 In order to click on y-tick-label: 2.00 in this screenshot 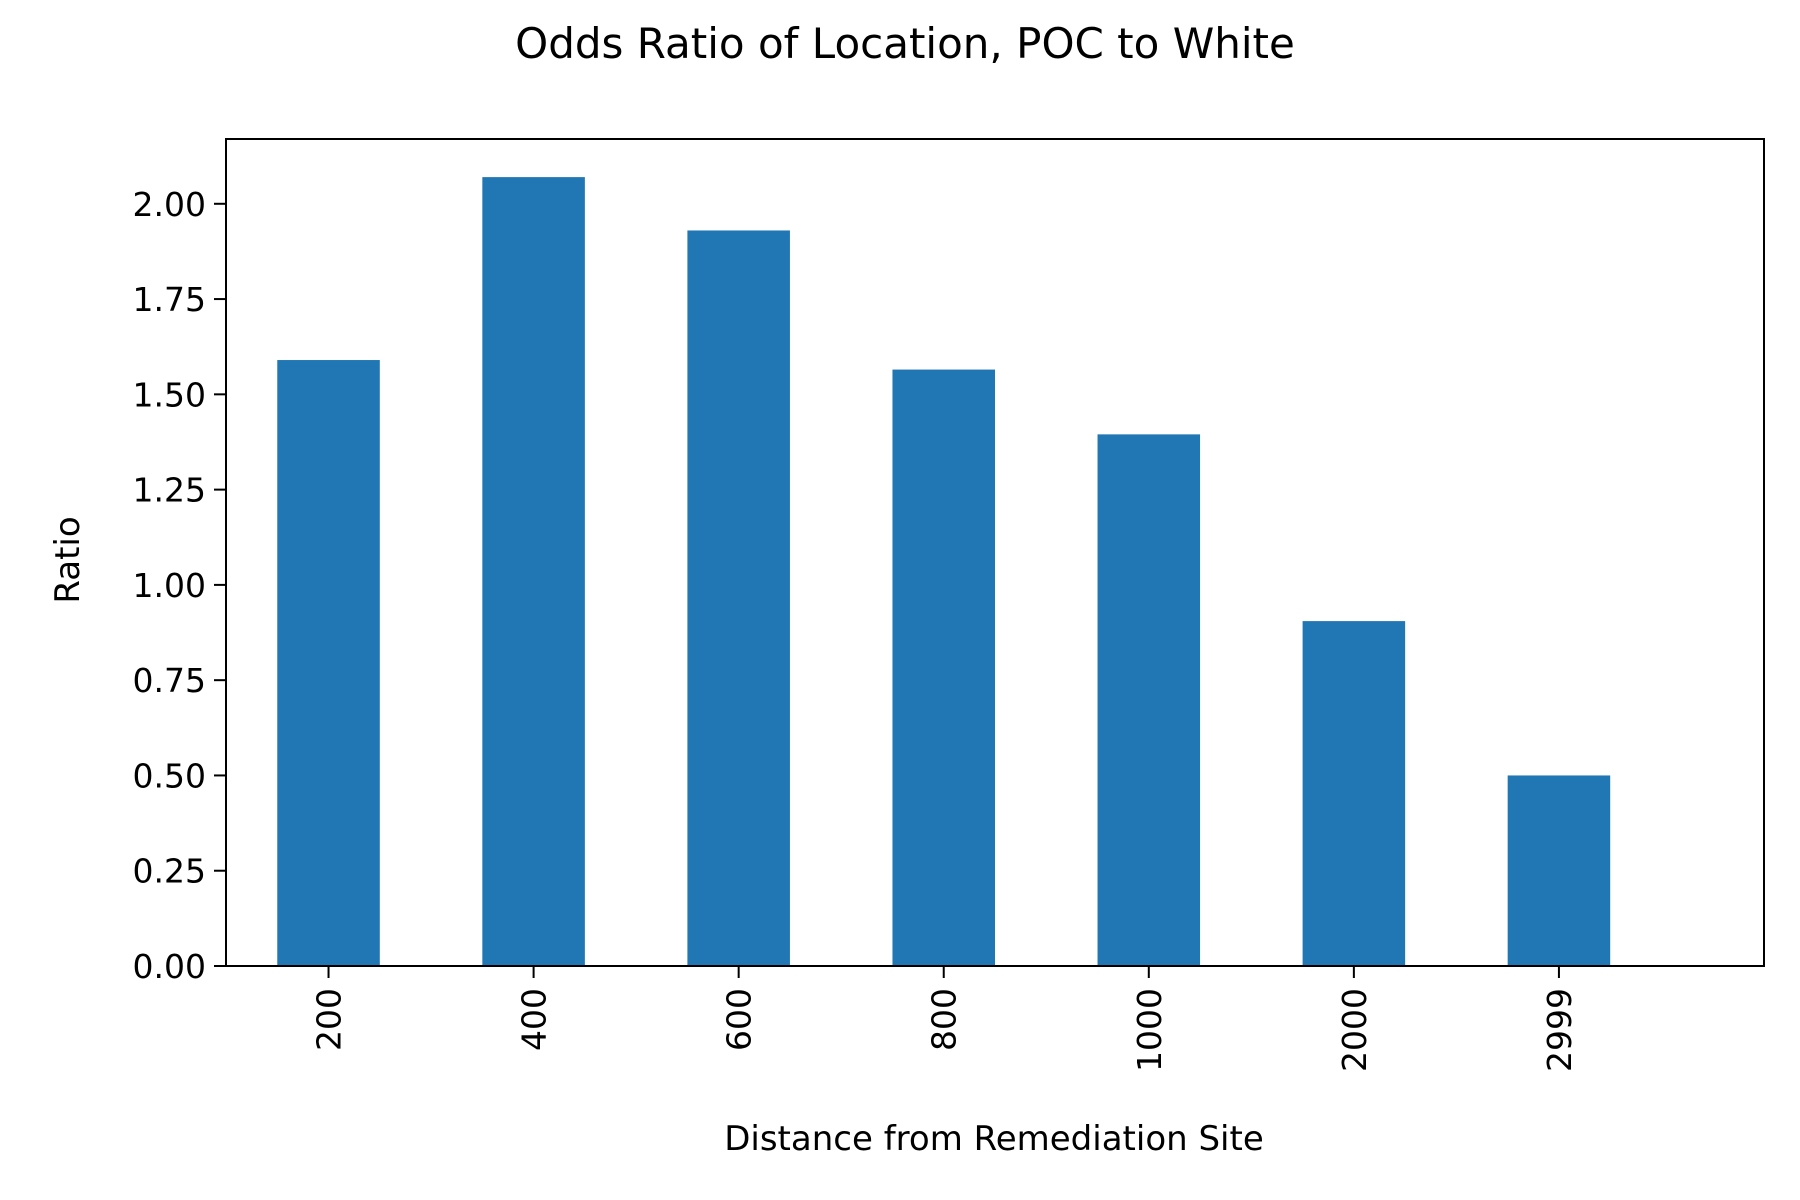, I will do `click(169, 204)`.